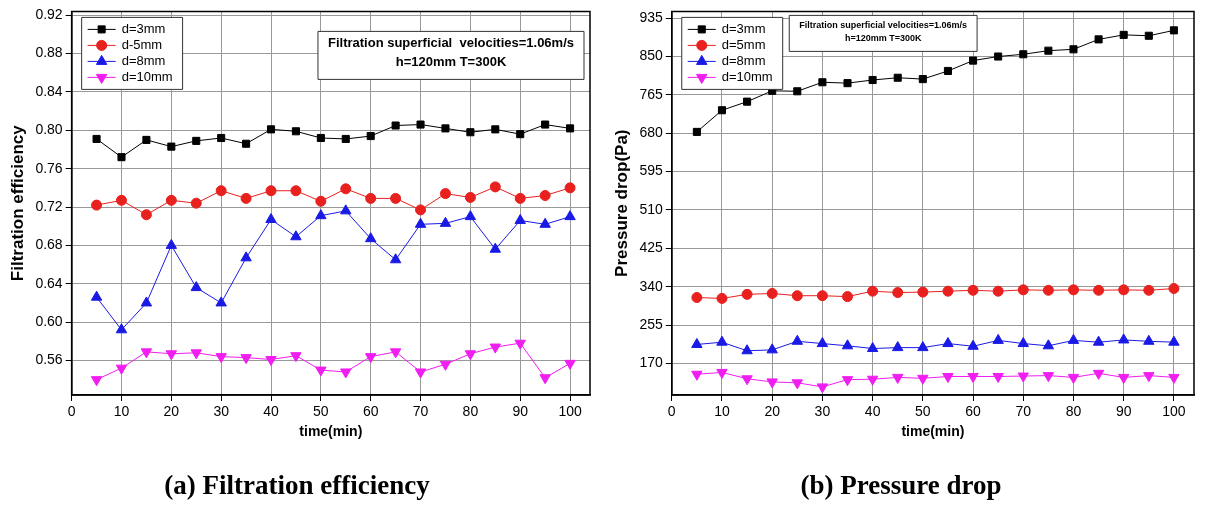 The width and height of the screenshot is (1208, 517). Describe the element at coordinates (49, 282) in the screenshot. I see `y-tick-label: 0.64` at that location.